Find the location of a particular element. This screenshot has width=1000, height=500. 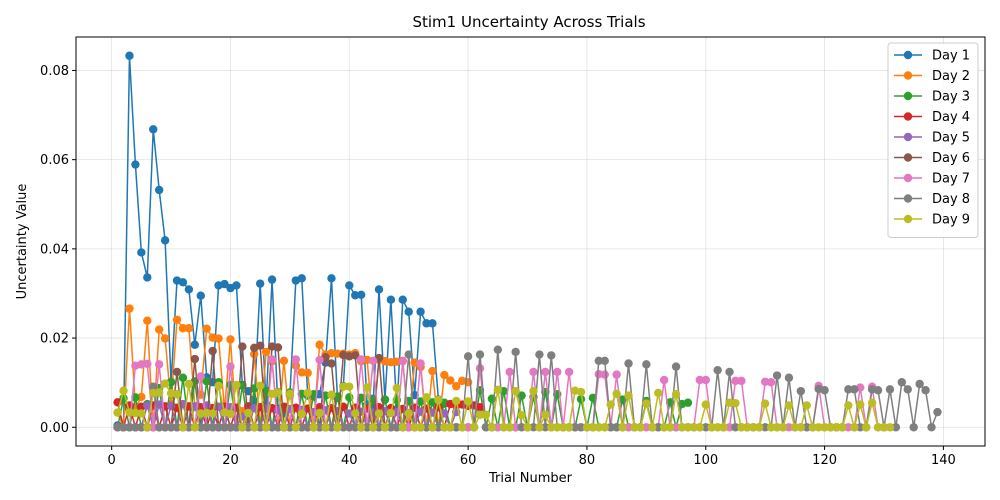

legend-item: Day 4 is located at coordinates (932, 117).